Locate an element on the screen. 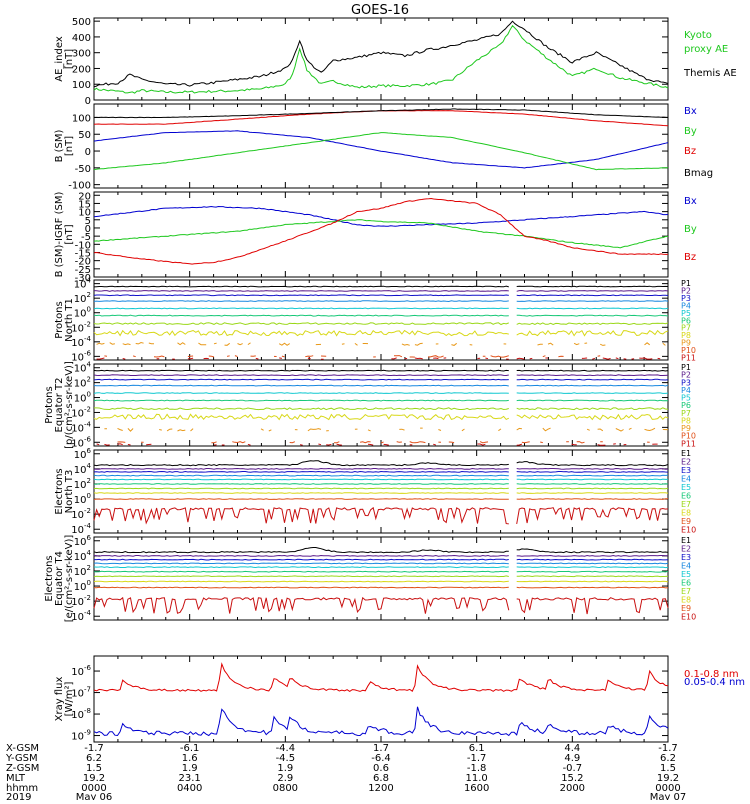 Image resolution: width=750 pixels, height=804 pixels. plot-title: GOES-16 is located at coordinates (380, 10).